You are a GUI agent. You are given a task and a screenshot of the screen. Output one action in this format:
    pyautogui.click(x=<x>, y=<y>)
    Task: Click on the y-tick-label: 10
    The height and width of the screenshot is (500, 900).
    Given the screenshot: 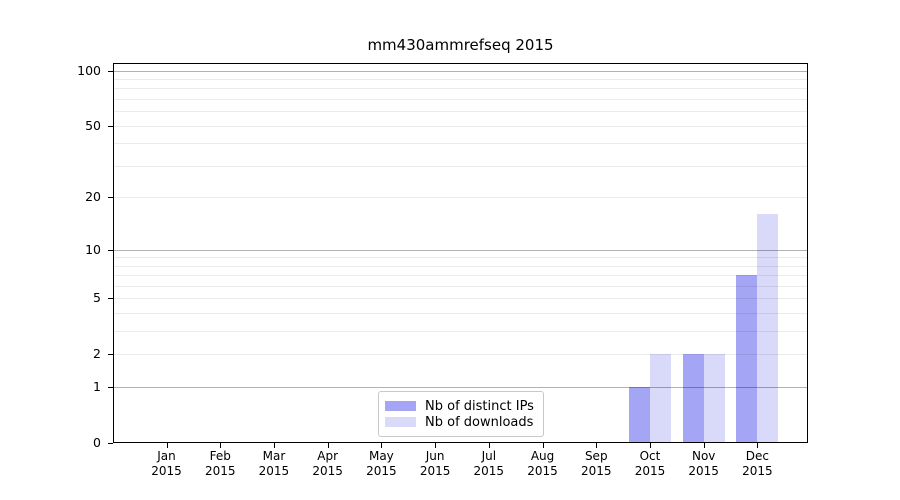 What is the action you would take?
    pyautogui.click(x=93, y=249)
    